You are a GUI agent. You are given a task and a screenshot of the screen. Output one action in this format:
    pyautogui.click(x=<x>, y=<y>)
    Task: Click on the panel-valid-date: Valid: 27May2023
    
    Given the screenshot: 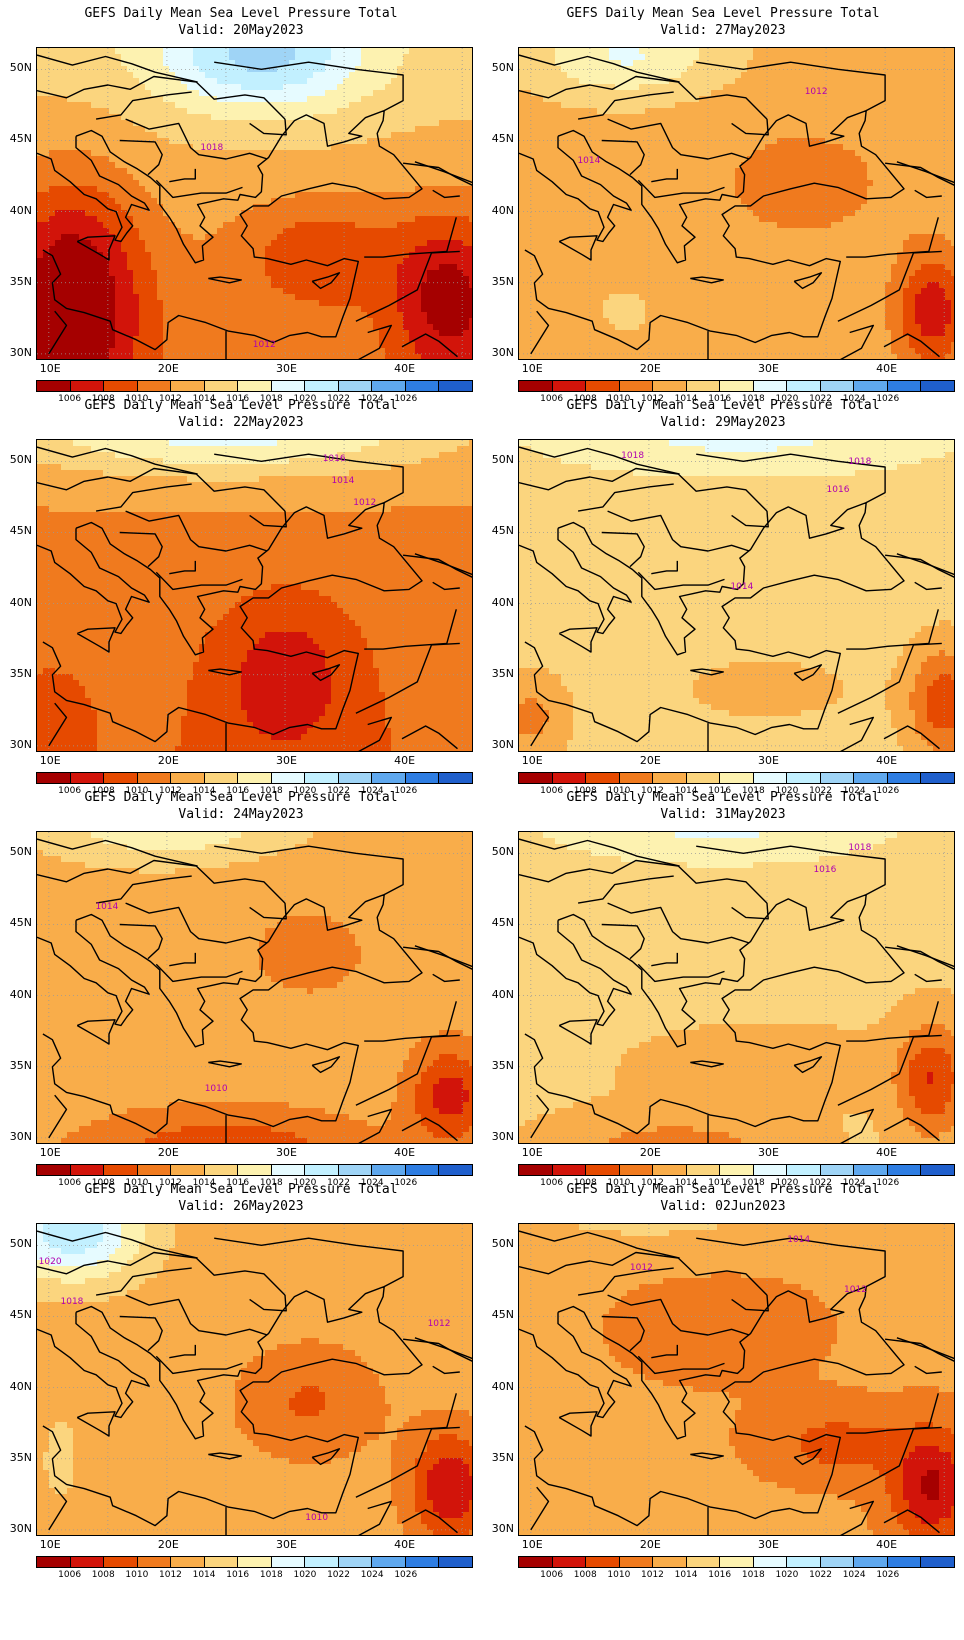 What is the action you would take?
    pyautogui.click(x=723, y=30)
    